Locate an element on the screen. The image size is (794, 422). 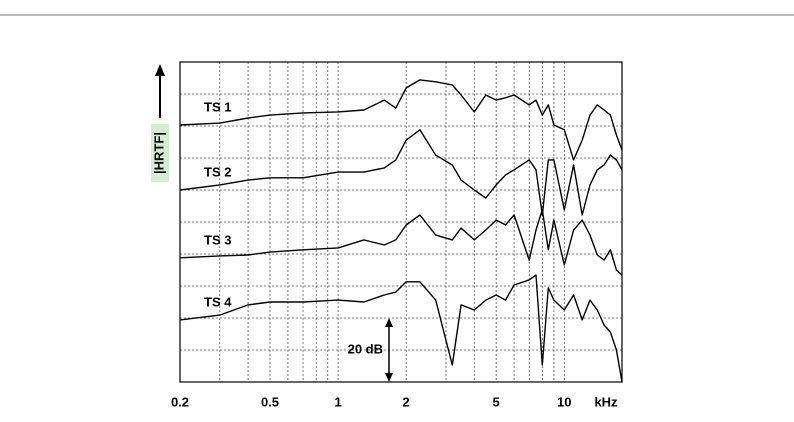
x-tick-label: 0.2 is located at coordinates (180, 401).